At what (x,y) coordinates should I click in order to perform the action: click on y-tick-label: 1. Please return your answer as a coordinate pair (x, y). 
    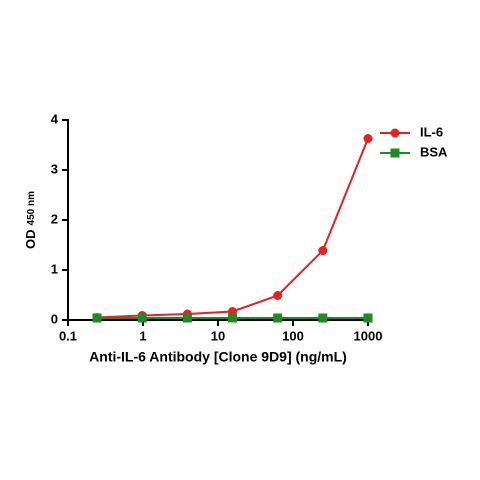
    Looking at the image, I should click on (54, 268).